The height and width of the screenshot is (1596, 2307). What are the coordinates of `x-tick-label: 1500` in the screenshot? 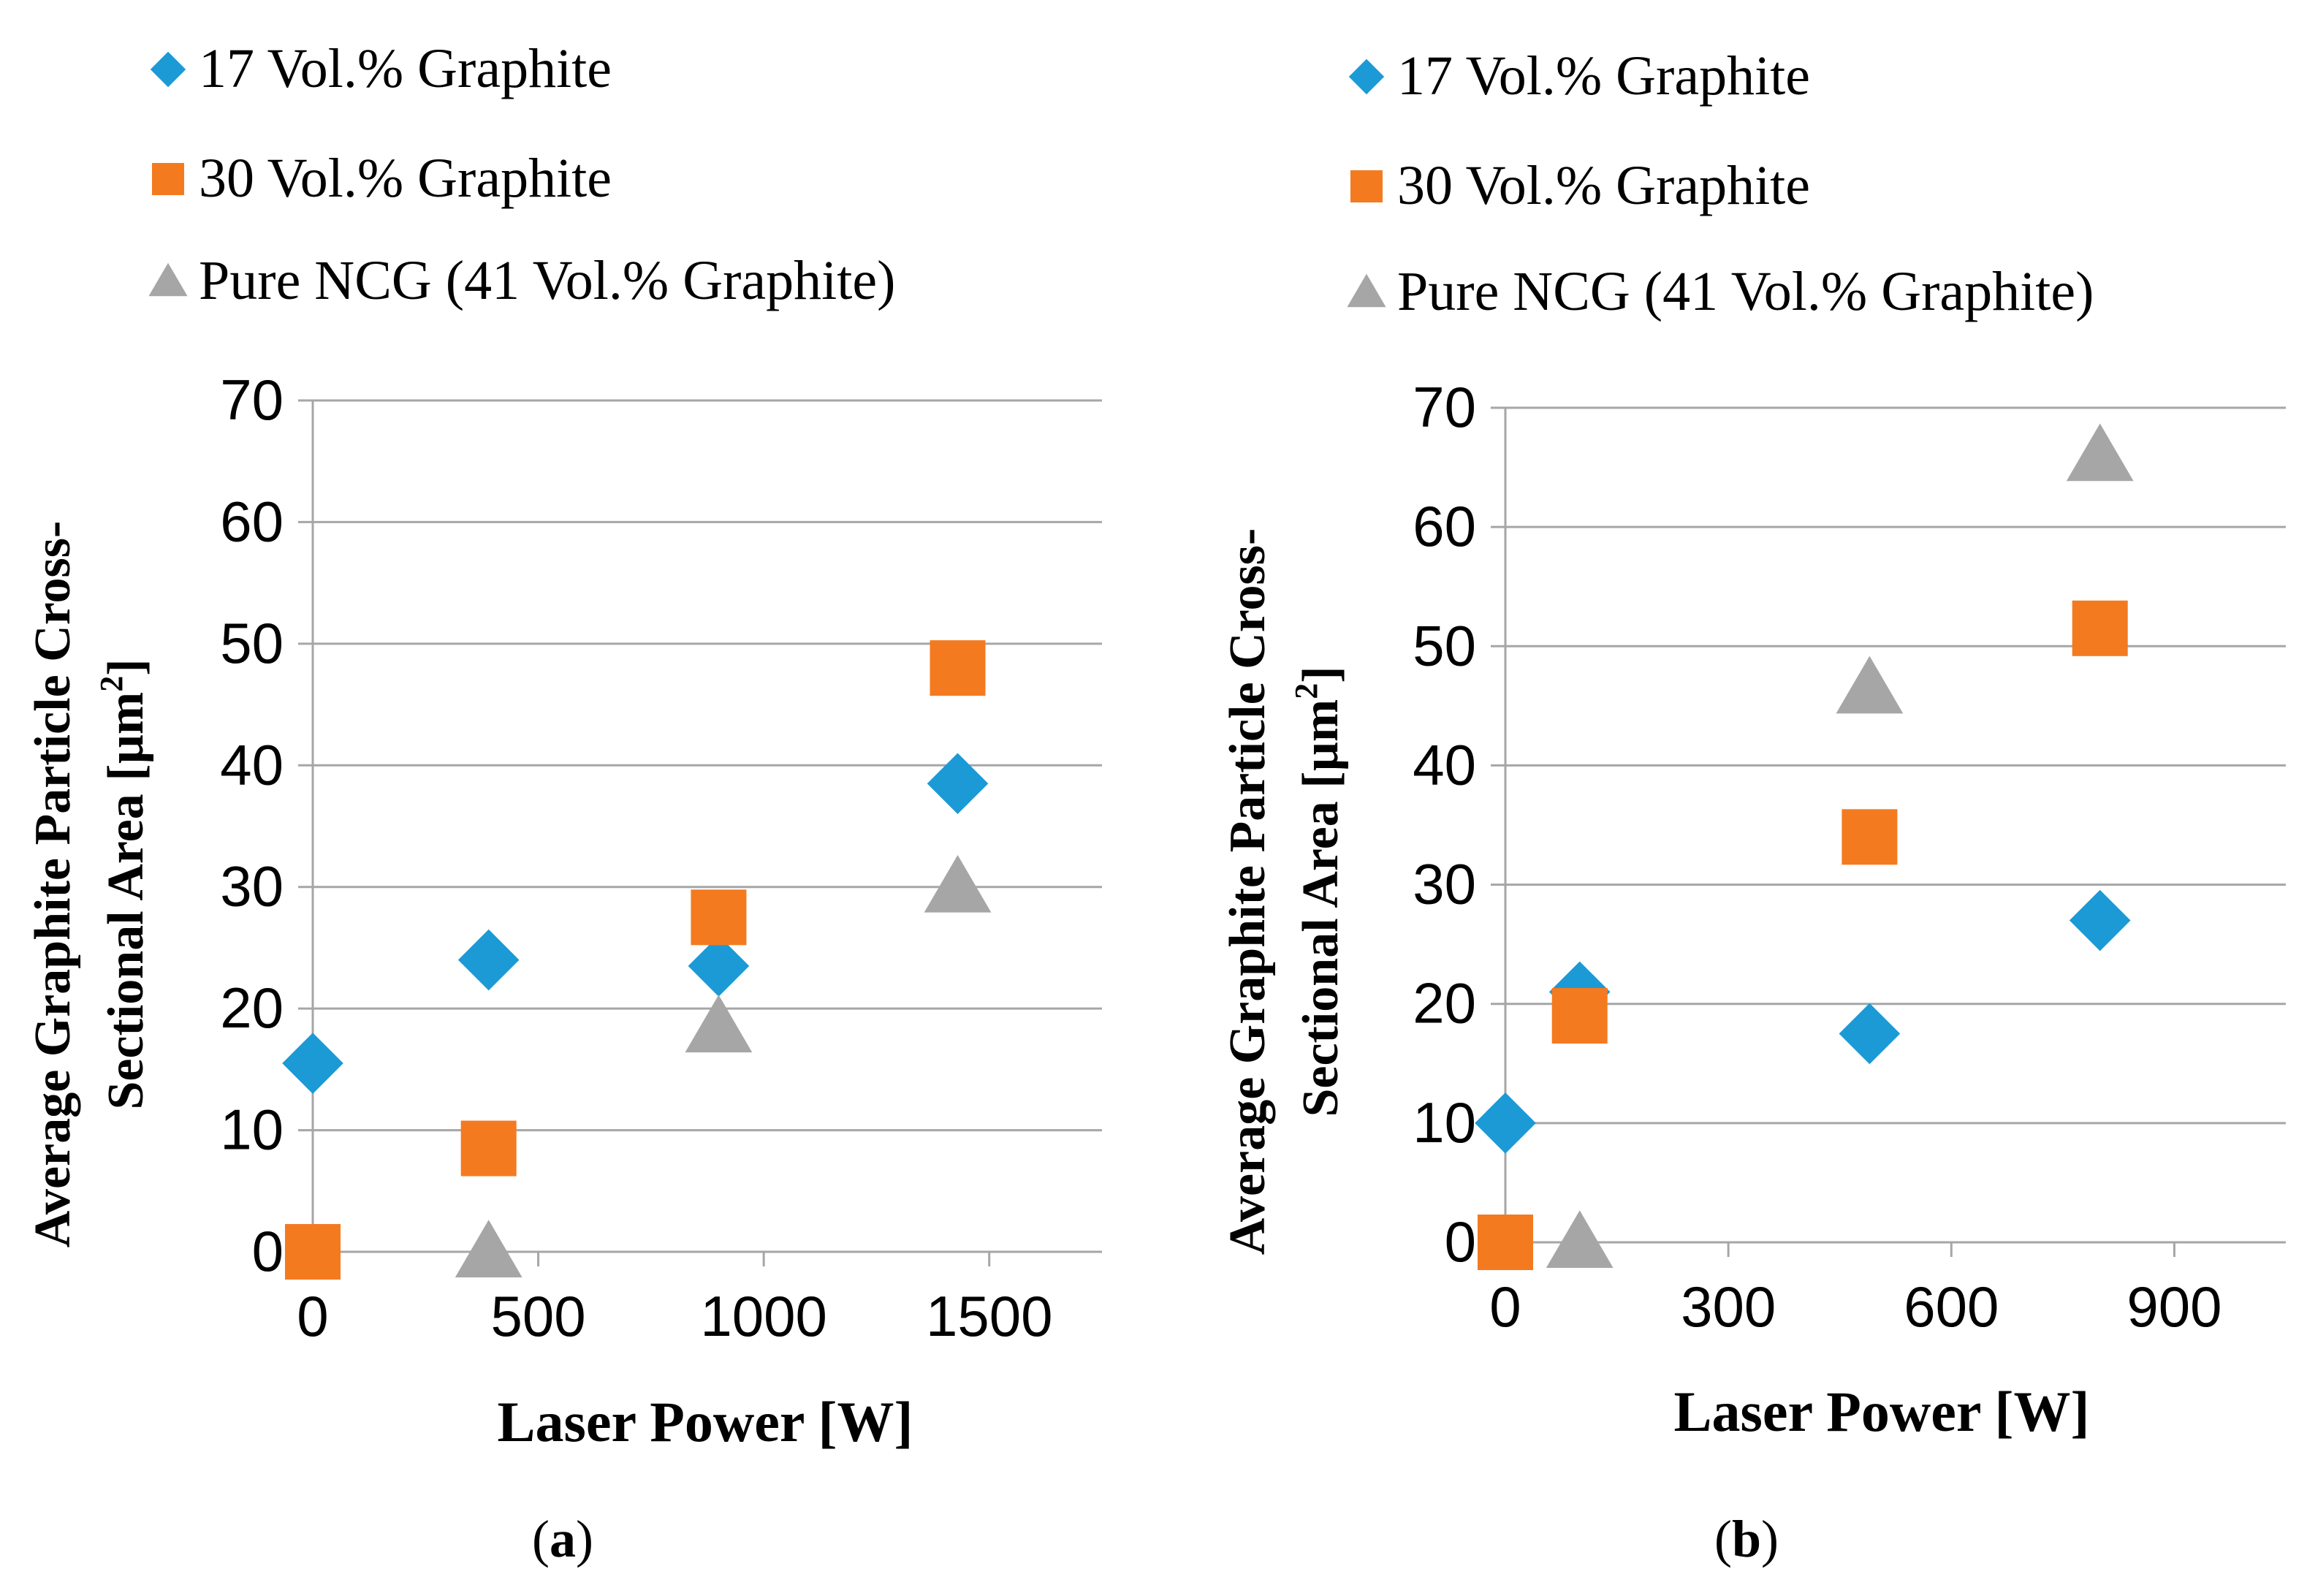 It's located at (990, 1316).